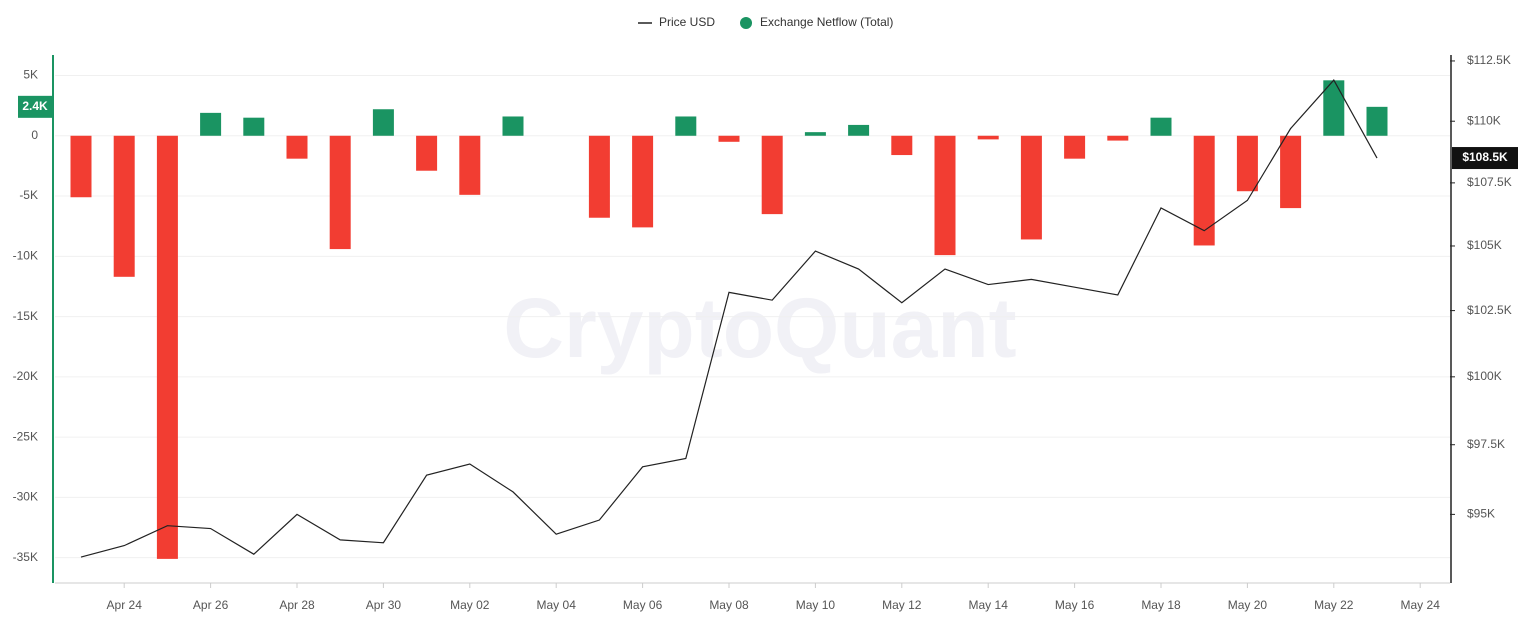  Describe the element at coordinates (729, 605) in the screenshot. I see `x-tick-label: May 08` at that location.